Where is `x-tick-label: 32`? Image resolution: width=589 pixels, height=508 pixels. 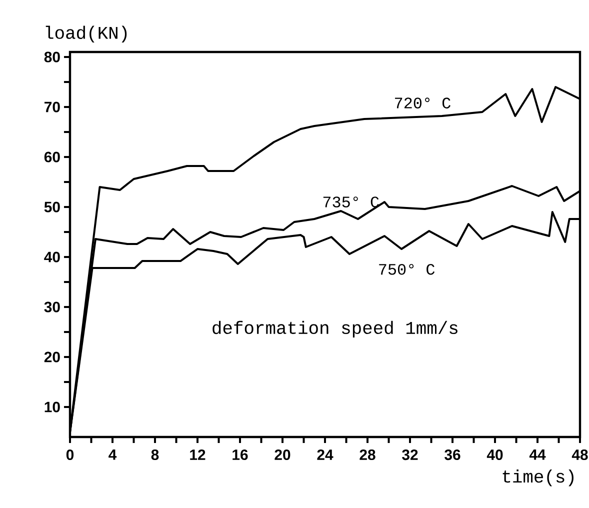
x-tick-label: 32 is located at coordinates (410, 454).